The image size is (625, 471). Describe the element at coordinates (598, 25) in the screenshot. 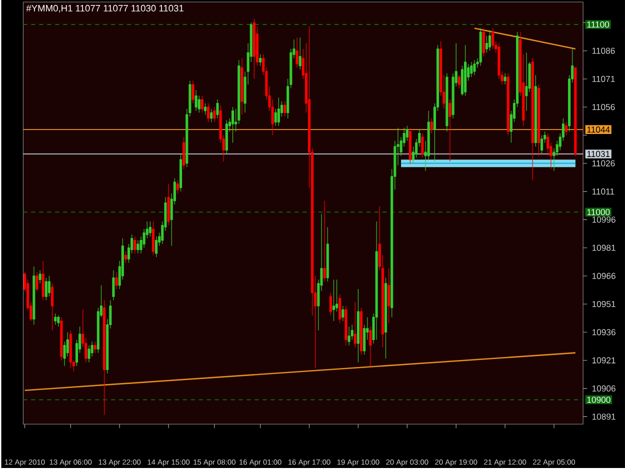

I see `ref-line-label: 11100` at that location.